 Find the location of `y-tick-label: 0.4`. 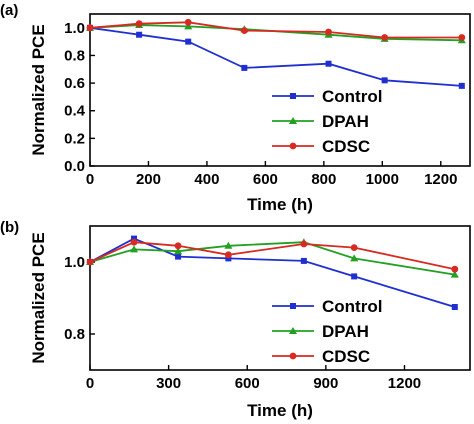

y-tick-label: 0.4 is located at coordinates (75, 111).